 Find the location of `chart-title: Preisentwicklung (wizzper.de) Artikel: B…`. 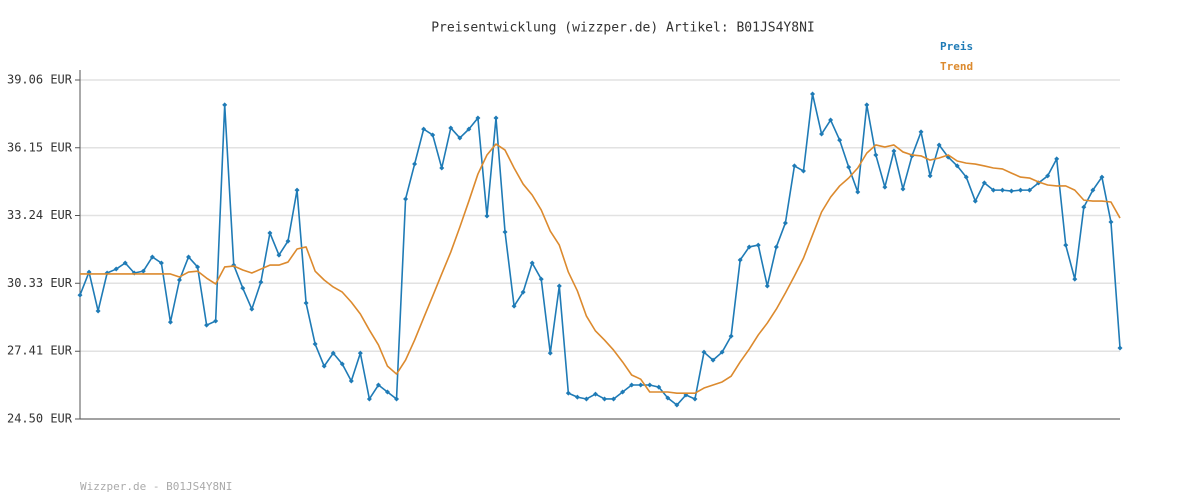

chart-title: Preisentwicklung (wizzper.de) Artikel: B… is located at coordinates (623, 28).